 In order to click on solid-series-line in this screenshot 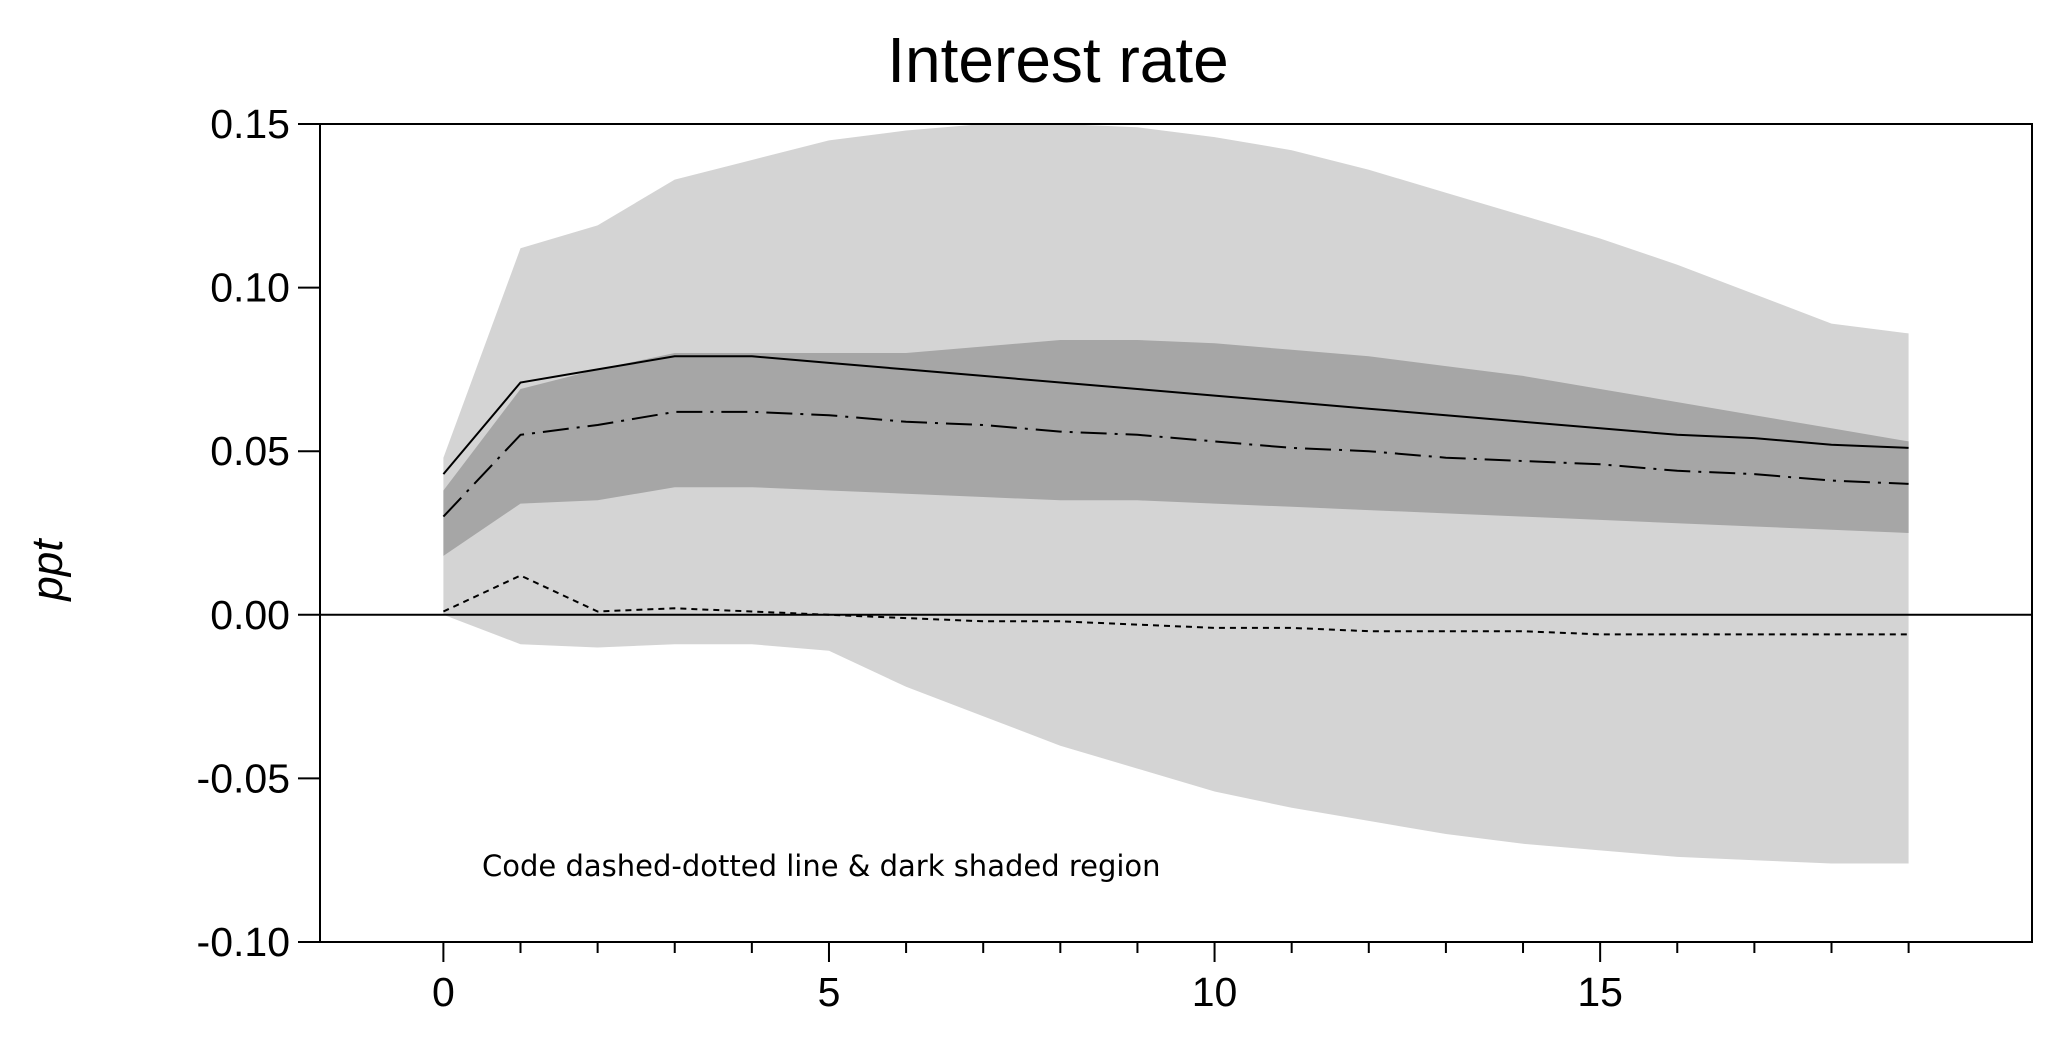, I will do `click(1175, 415)`.